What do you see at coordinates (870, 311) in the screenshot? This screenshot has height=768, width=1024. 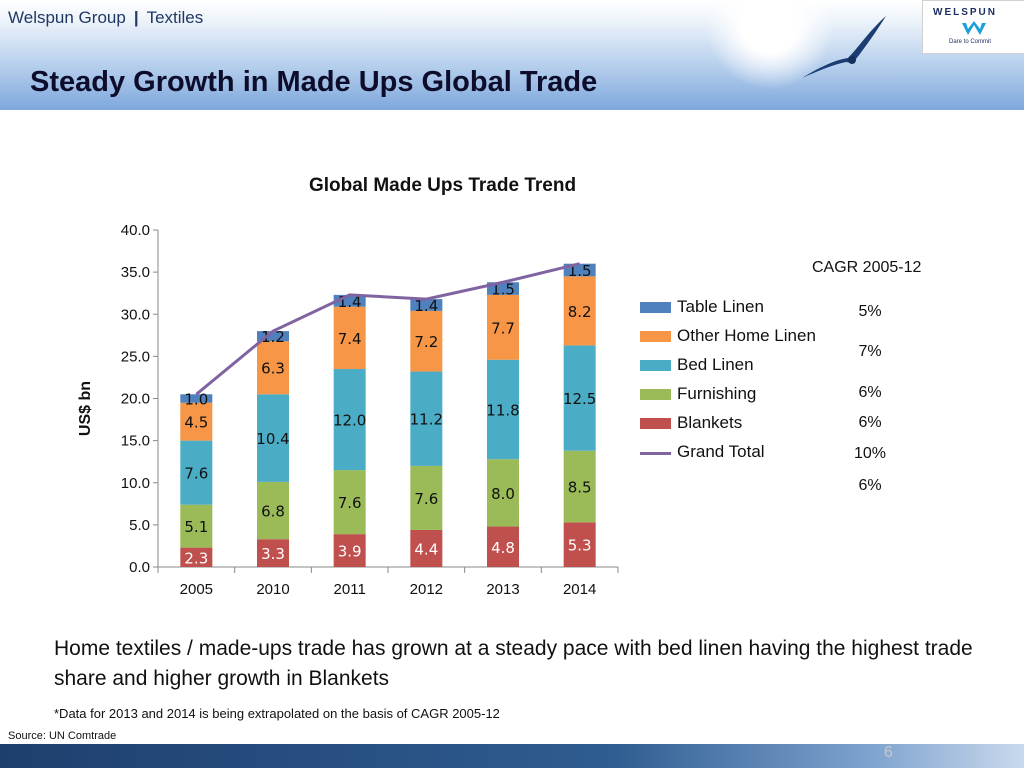 I see `cagr-value: 5%` at bounding box center [870, 311].